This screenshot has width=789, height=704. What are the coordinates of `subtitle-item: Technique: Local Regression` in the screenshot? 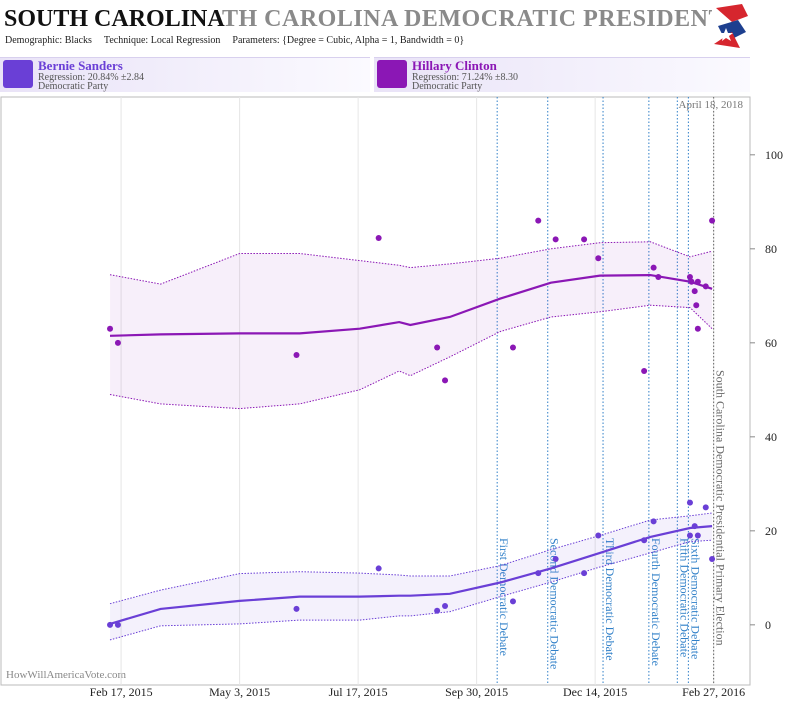 It's located at (162, 40).